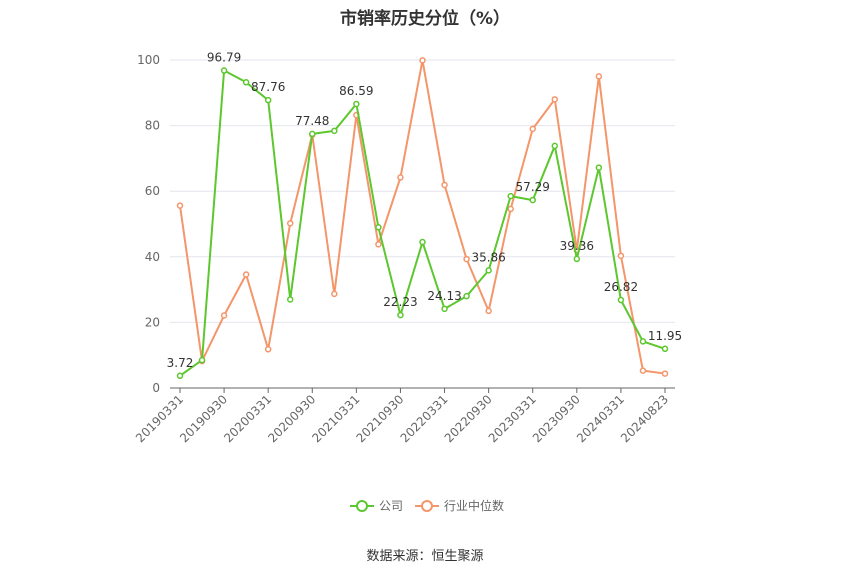 The width and height of the screenshot is (850, 575). Describe the element at coordinates (533, 187) in the screenshot. I see `data-label: 57.29` at that location.